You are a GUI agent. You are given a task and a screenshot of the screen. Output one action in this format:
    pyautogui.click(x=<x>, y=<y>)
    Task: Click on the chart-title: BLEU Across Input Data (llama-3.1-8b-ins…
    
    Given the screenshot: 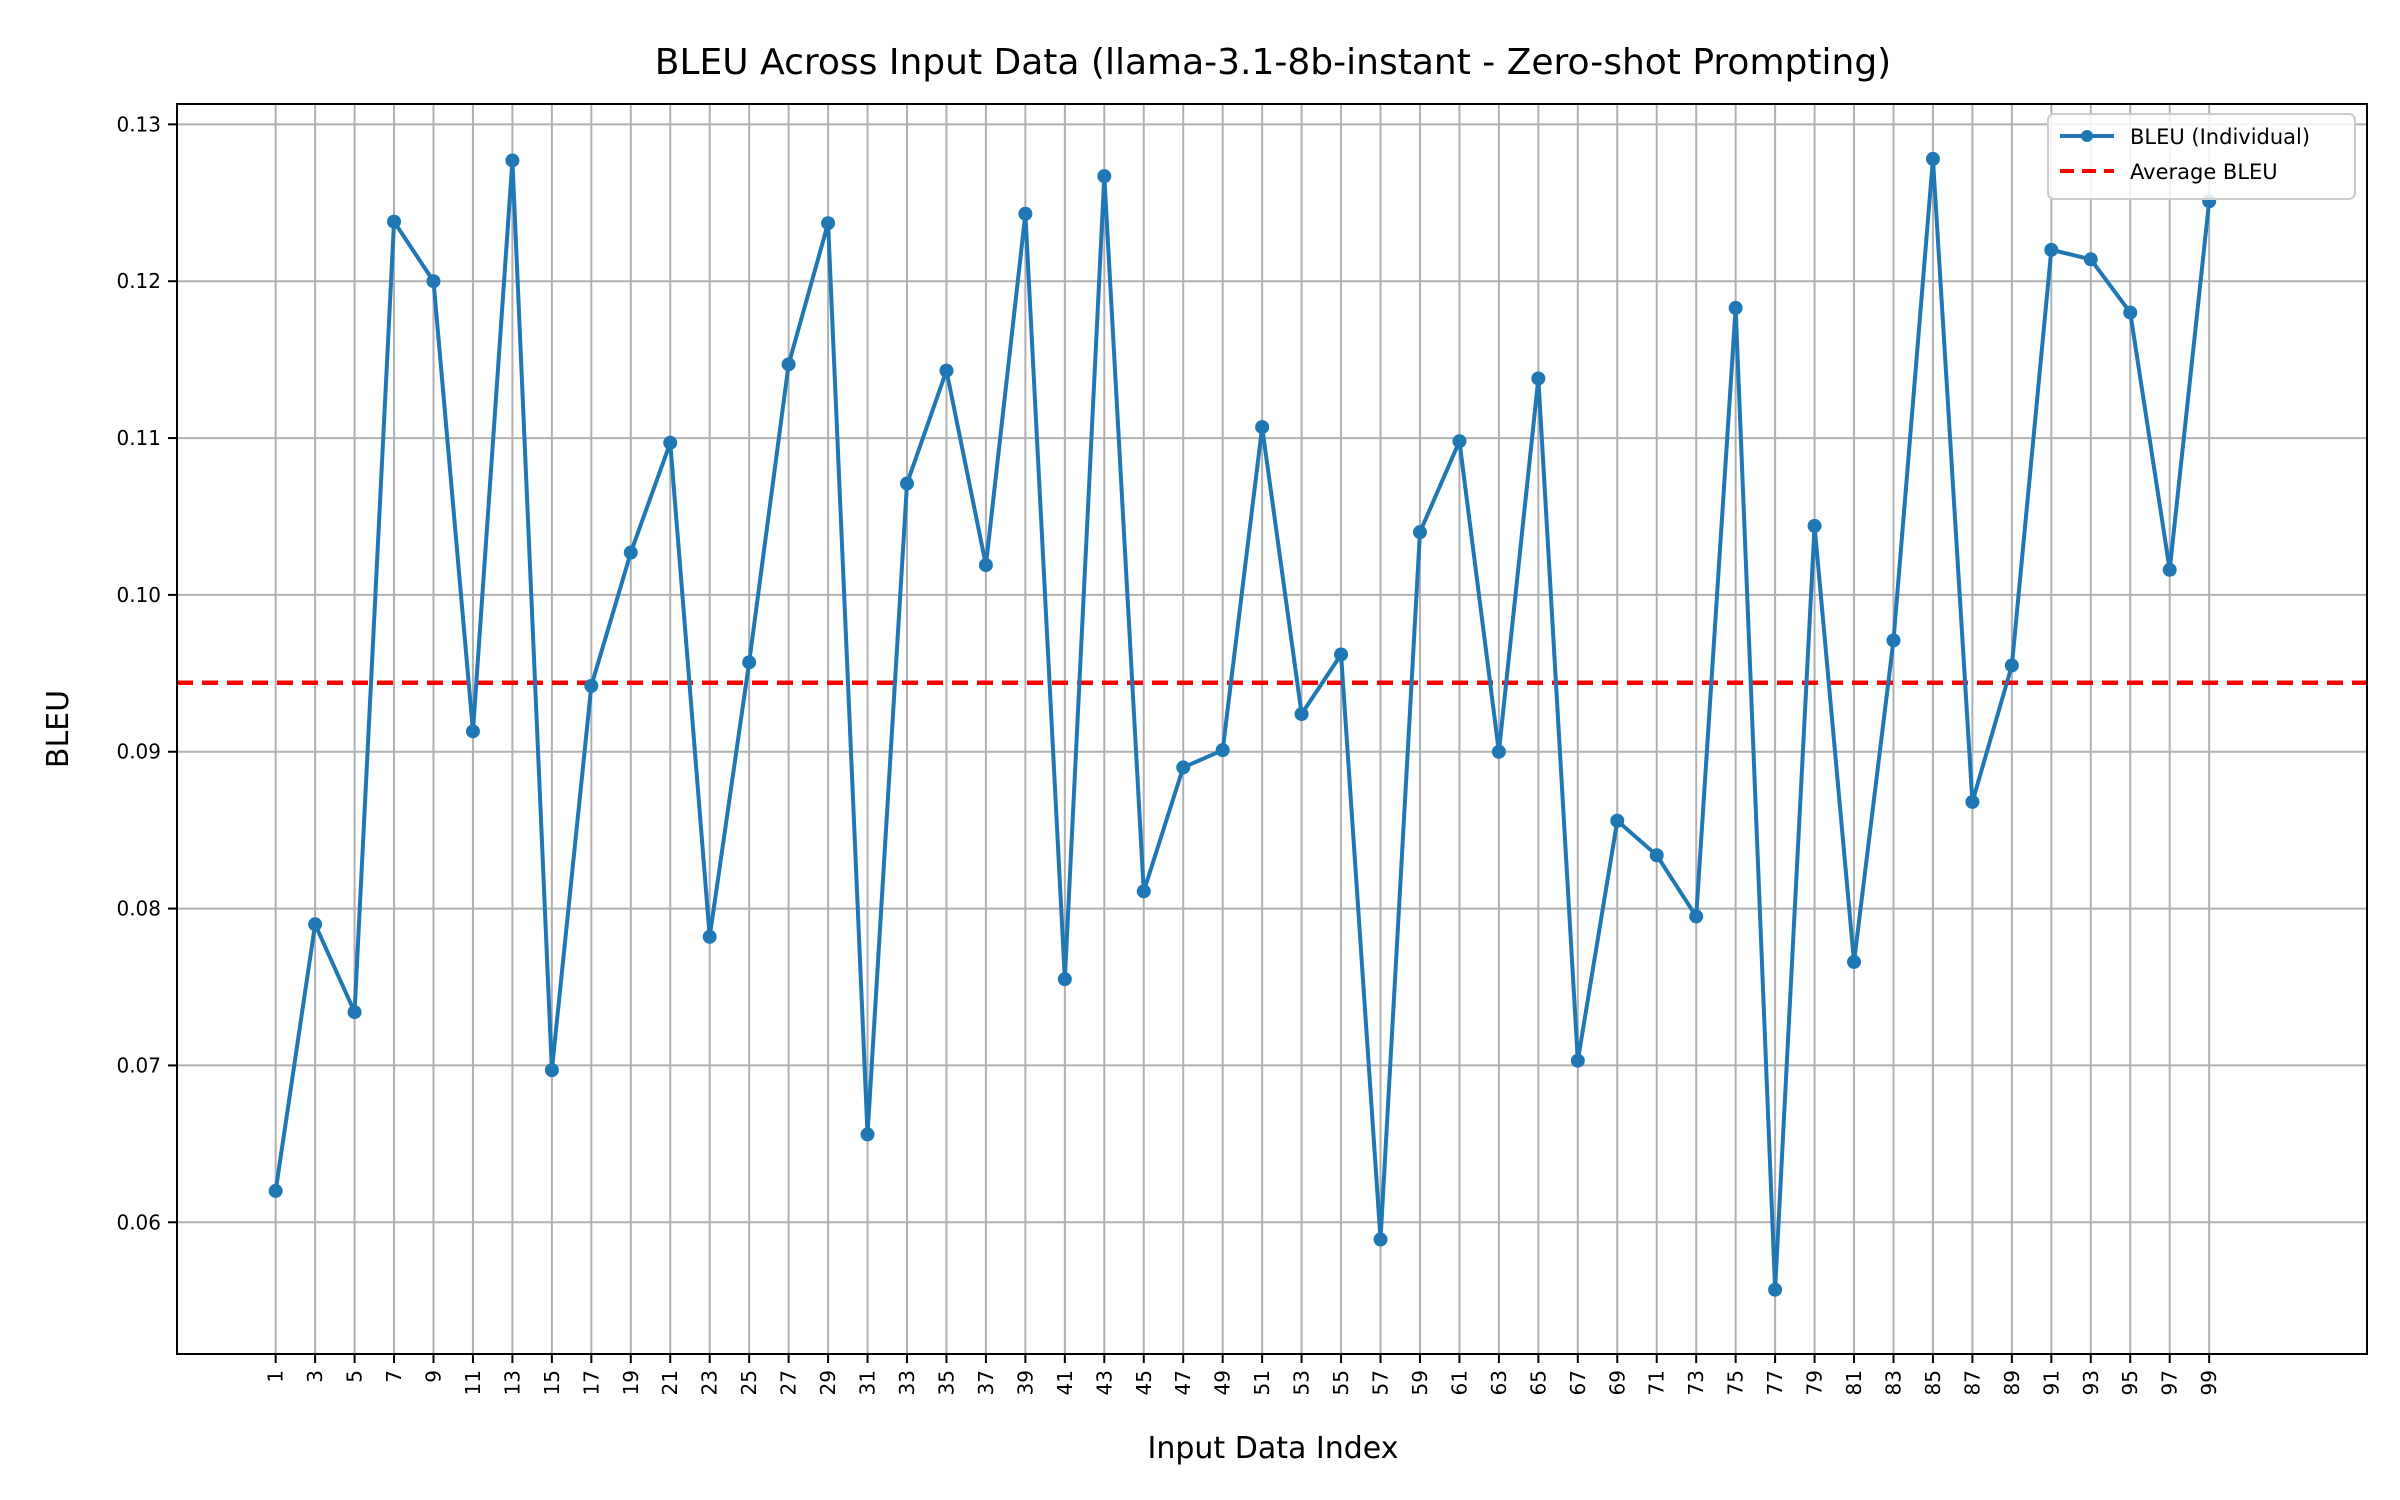 What is the action you would take?
    pyautogui.click(x=1273, y=62)
    